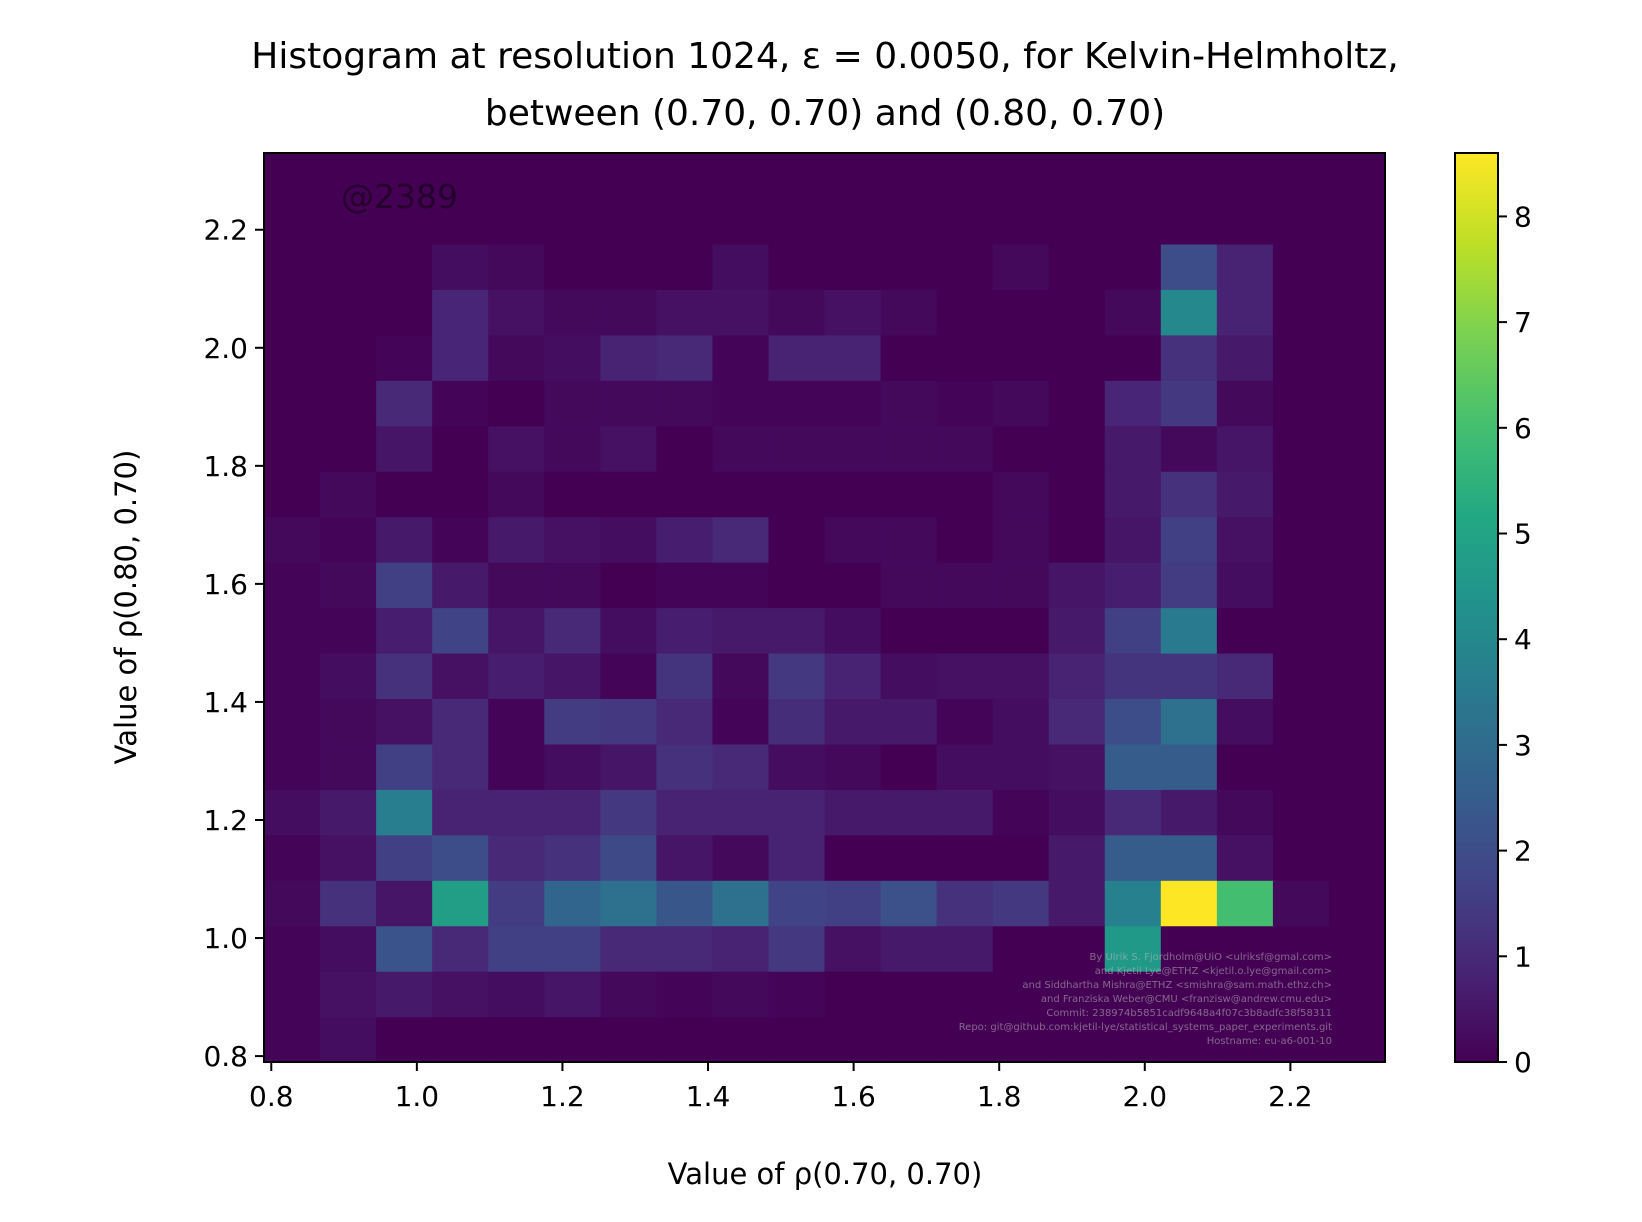 This screenshot has width=1642, height=1222. I want to click on y-tick-label: 1.6, so click(225, 584).